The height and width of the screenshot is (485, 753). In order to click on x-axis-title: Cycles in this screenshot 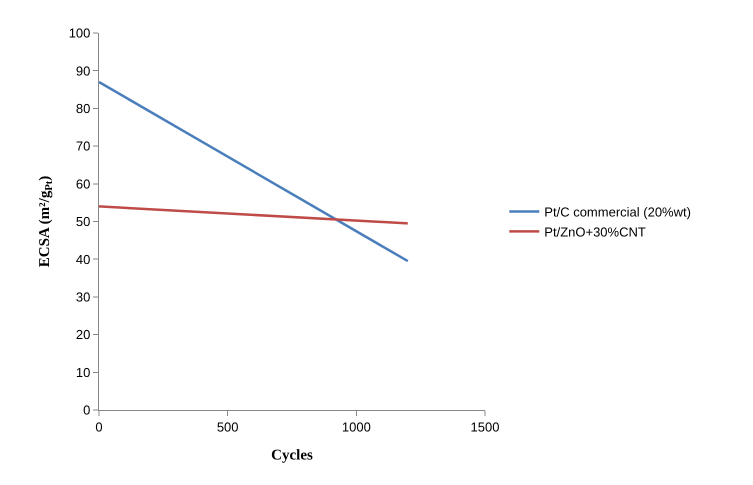, I will do `click(292, 456)`.